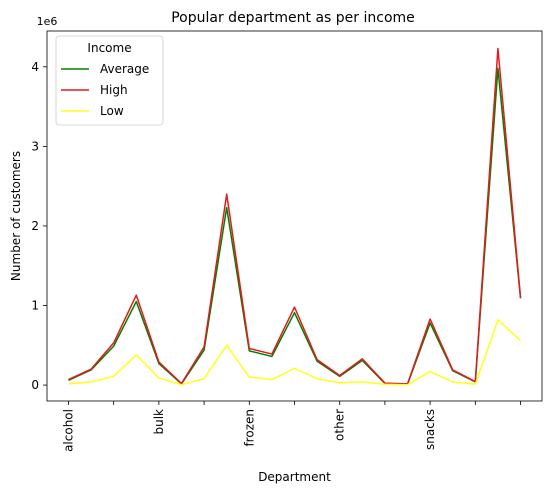 This screenshot has width=554, height=493. Describe the element at coordinates (68, 430) in the screenshot. I see `x-tick-label: alcohol` at that location.